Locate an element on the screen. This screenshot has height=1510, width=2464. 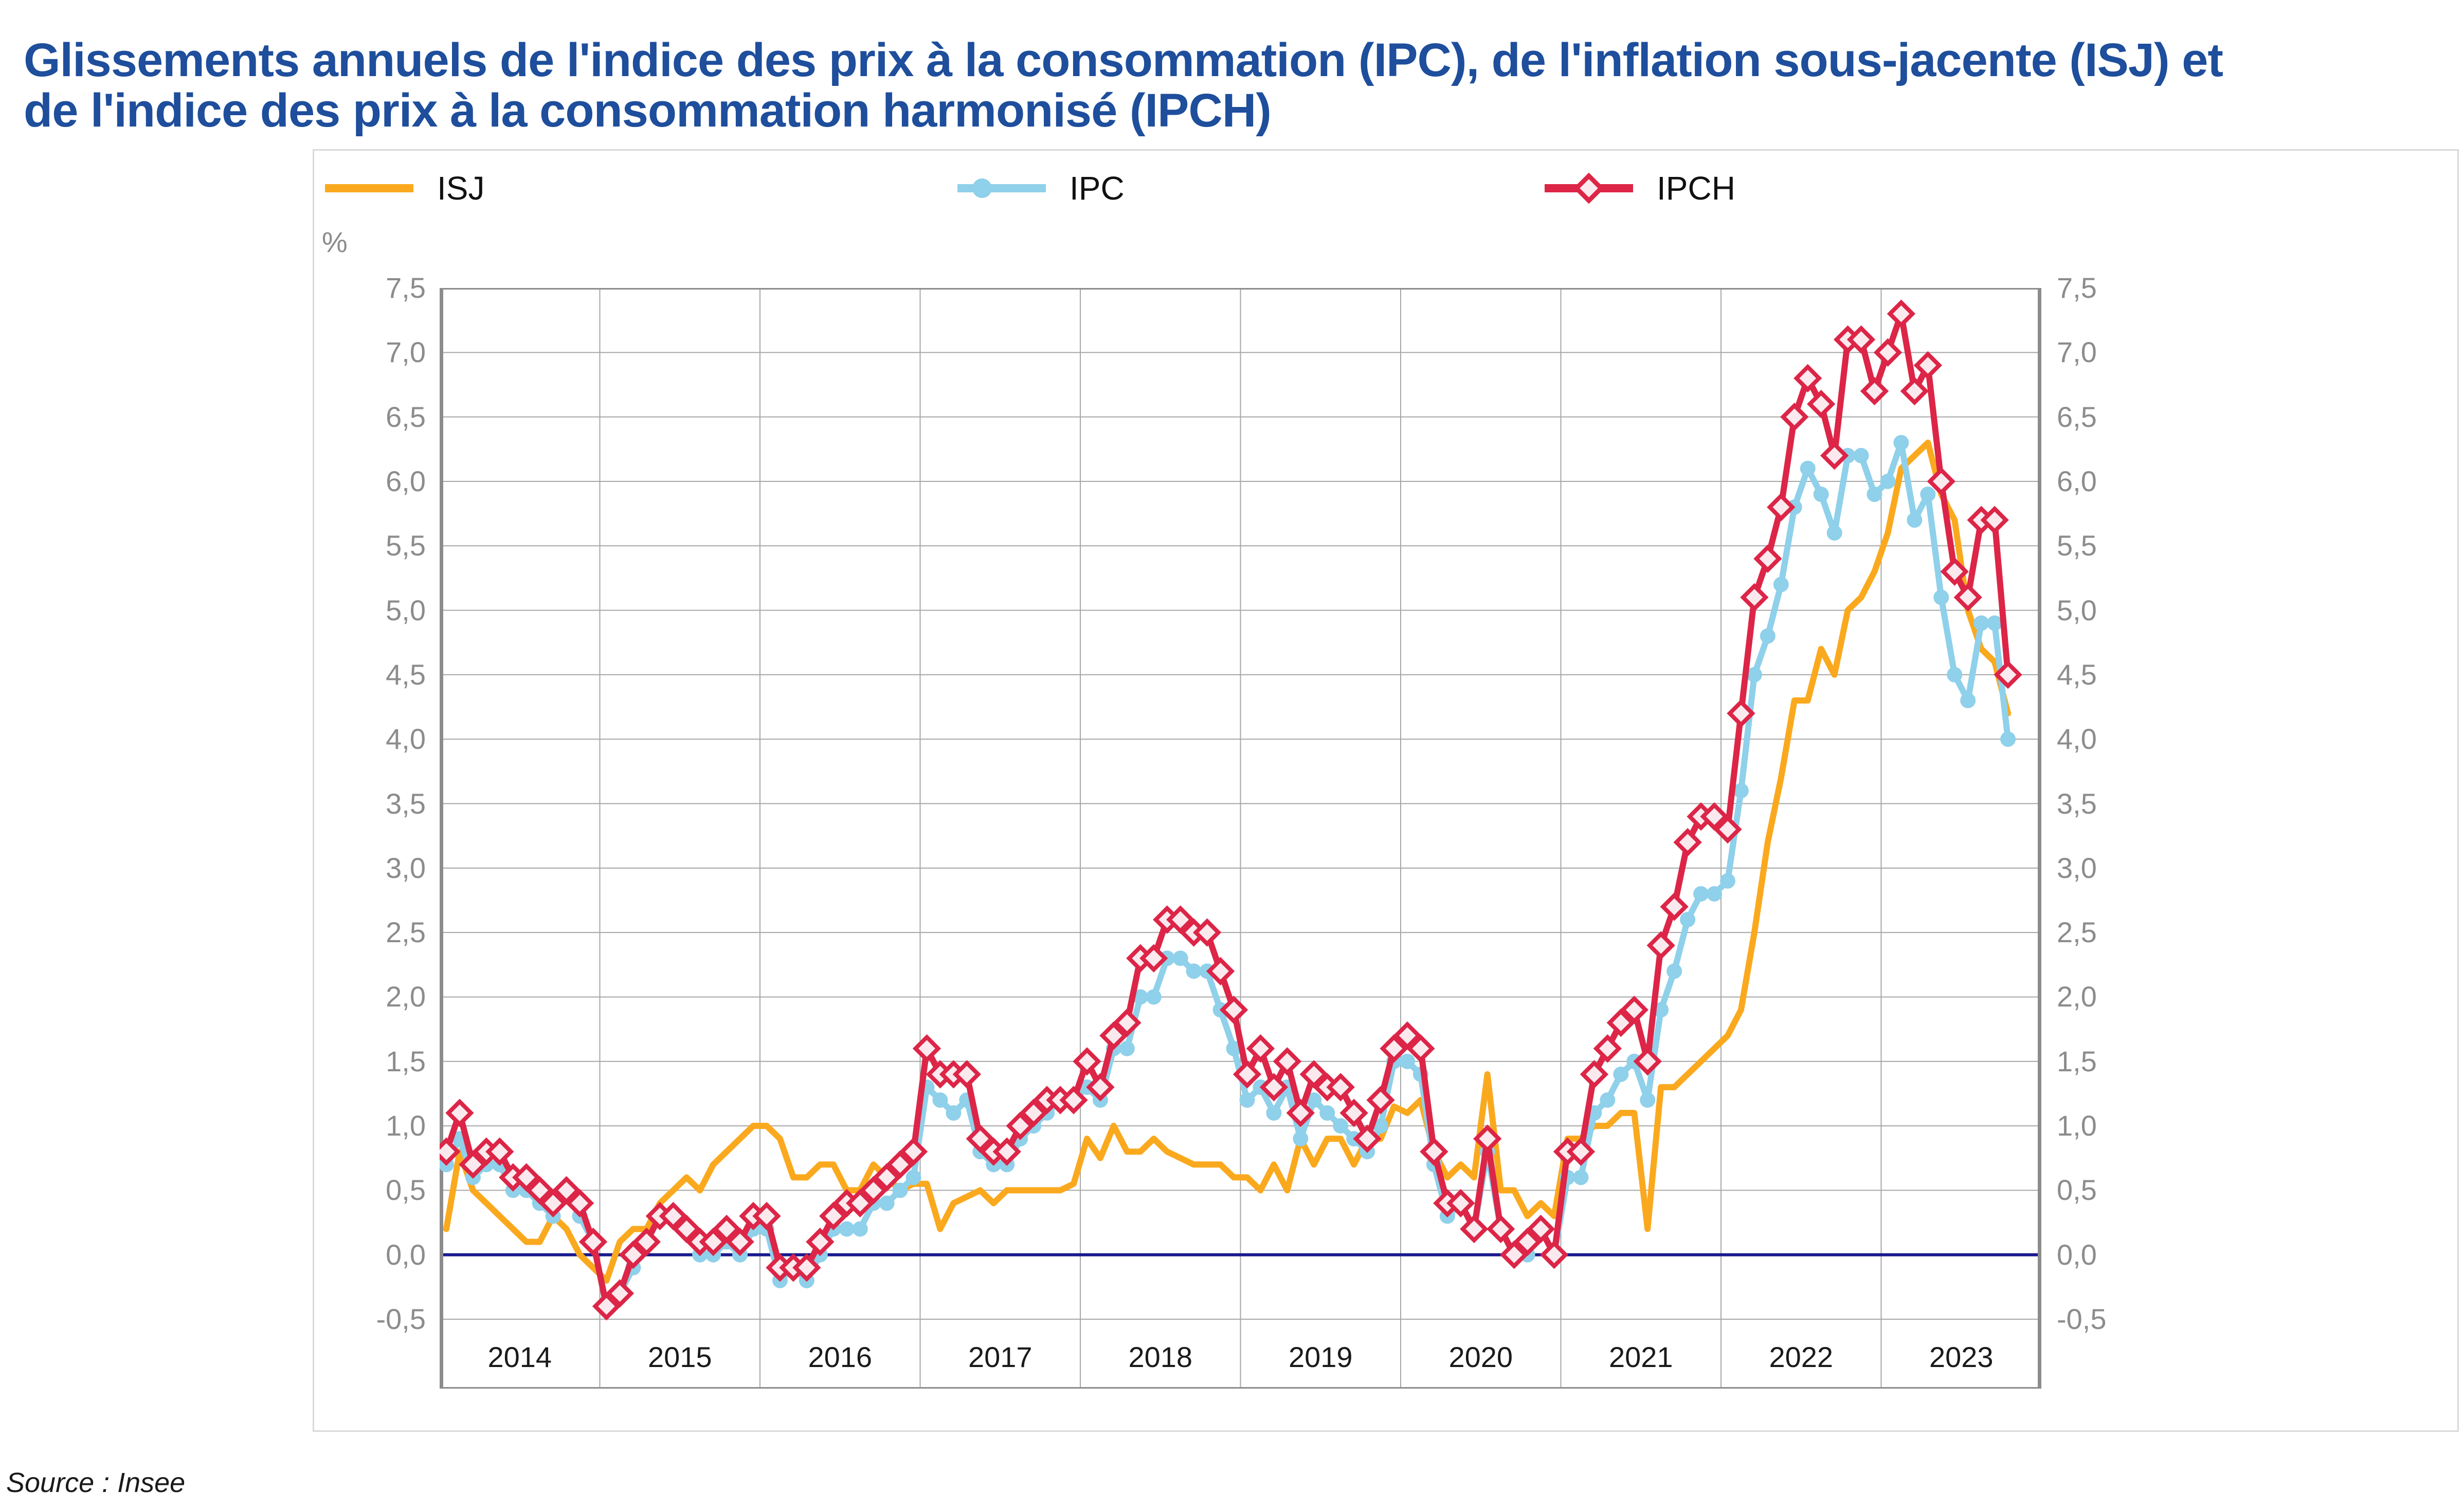
y-tick-label-left: 7,0 is located at coordinates (406, 352).